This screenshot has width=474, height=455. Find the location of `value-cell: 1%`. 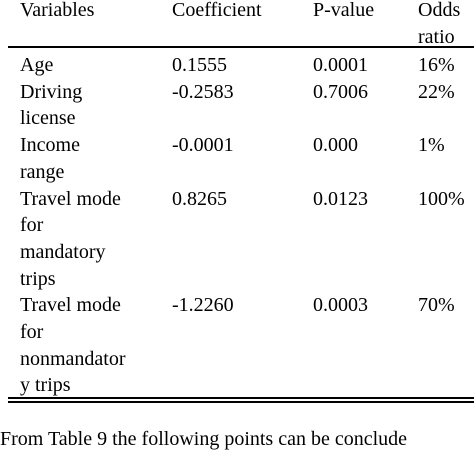

value-cell: 1% is located at coordinates (431, 145).